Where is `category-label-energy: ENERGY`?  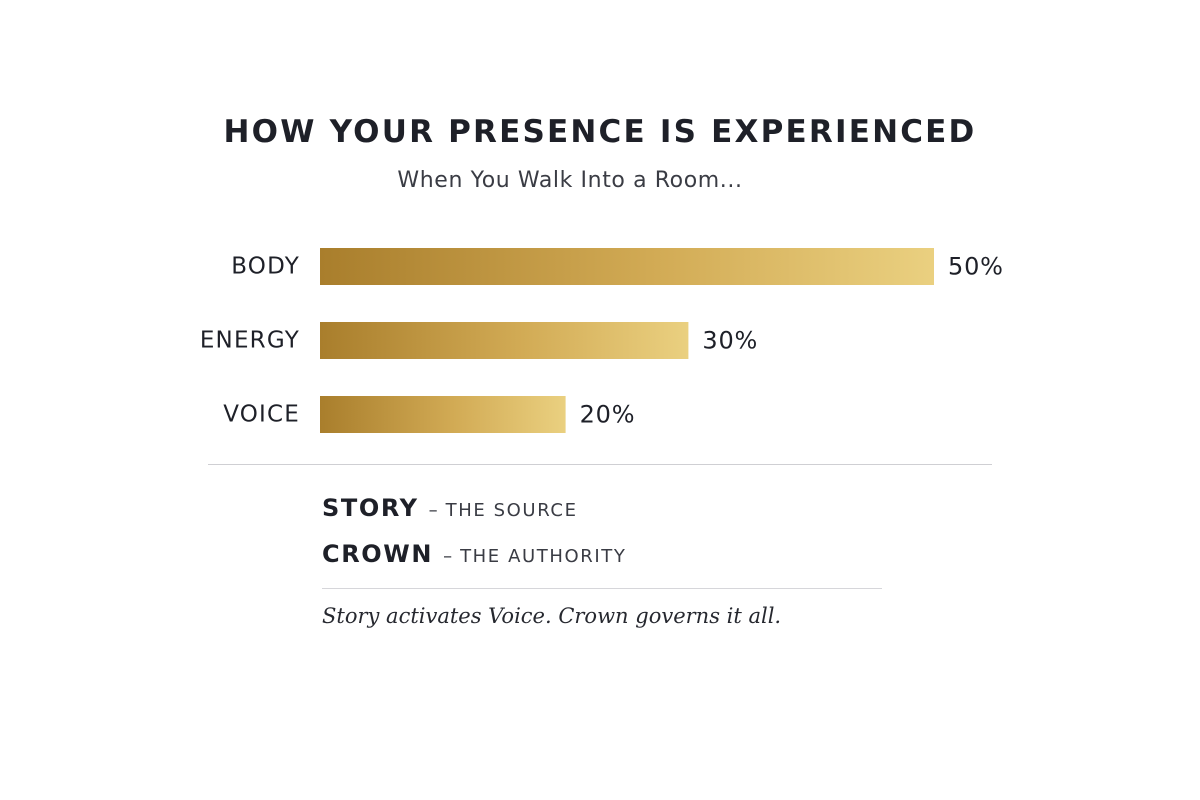 category-label-energy: ENERGY is located at coordinates (250, 341).